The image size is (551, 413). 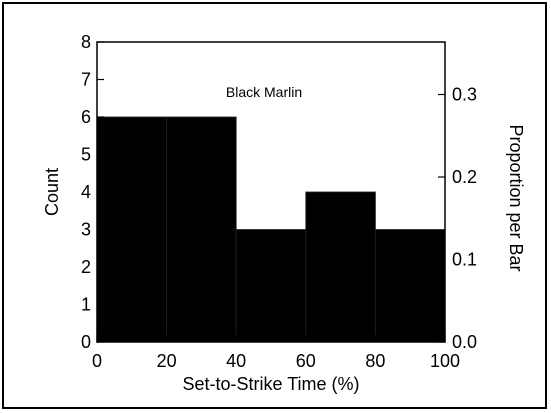 I want to click on y-tick-label: 4, so click(x=86, y=192).